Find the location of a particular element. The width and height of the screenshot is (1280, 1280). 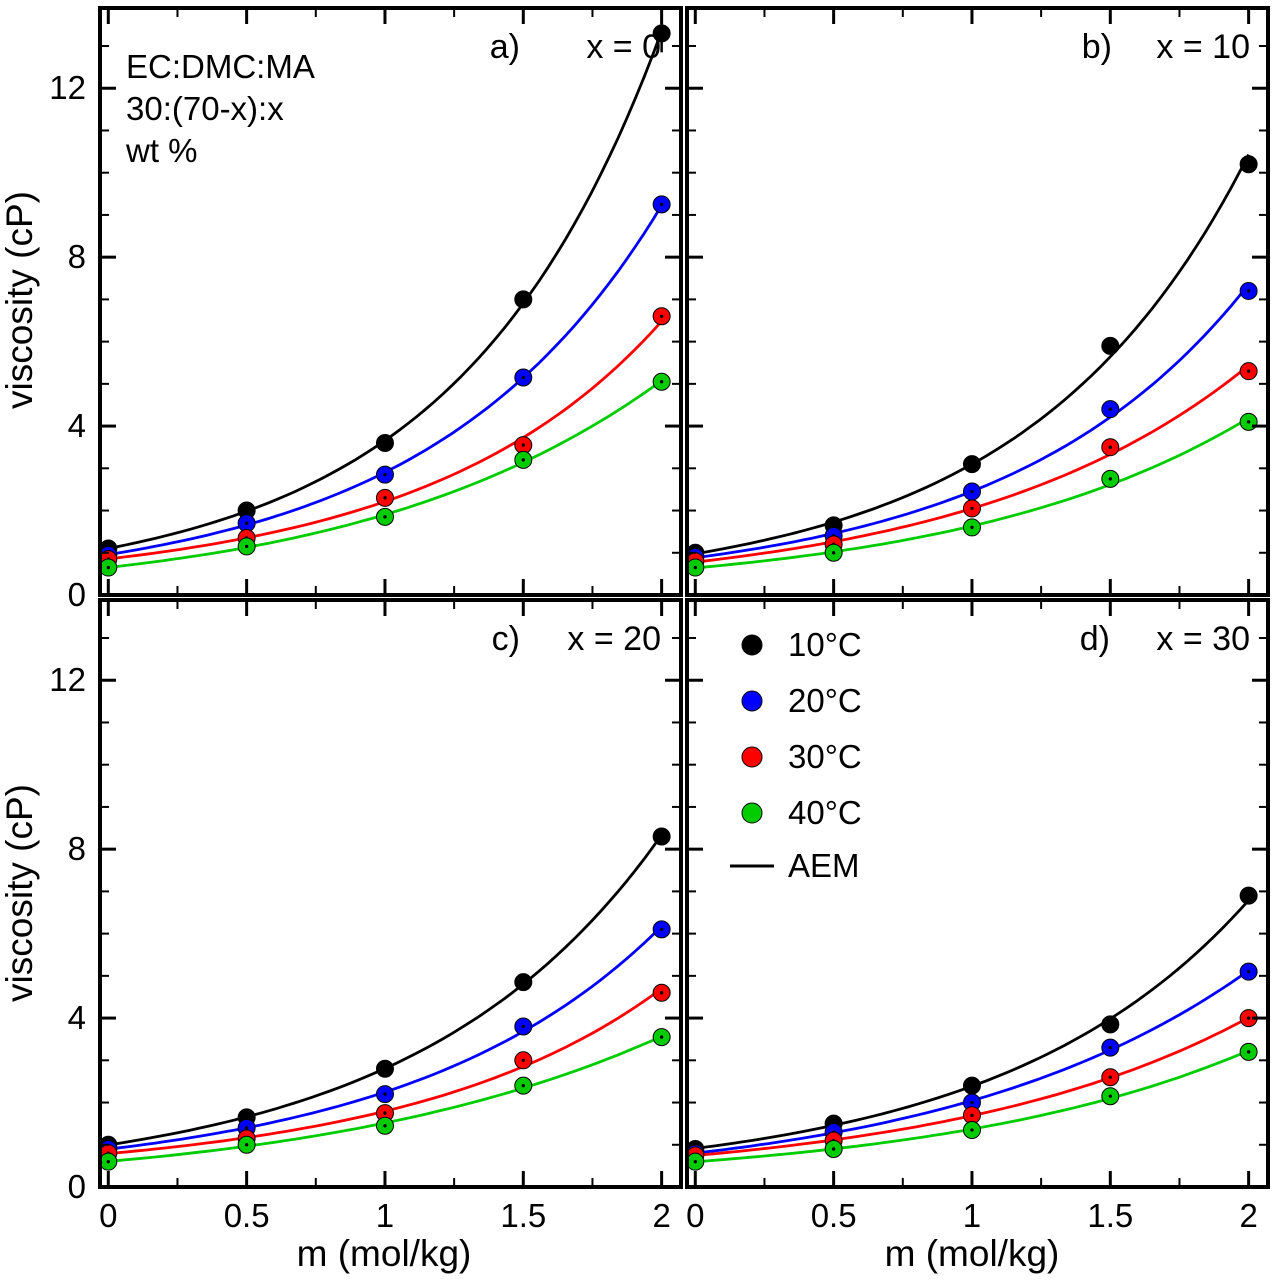

panel-c-label: c) is located at coordinates (506, 639).